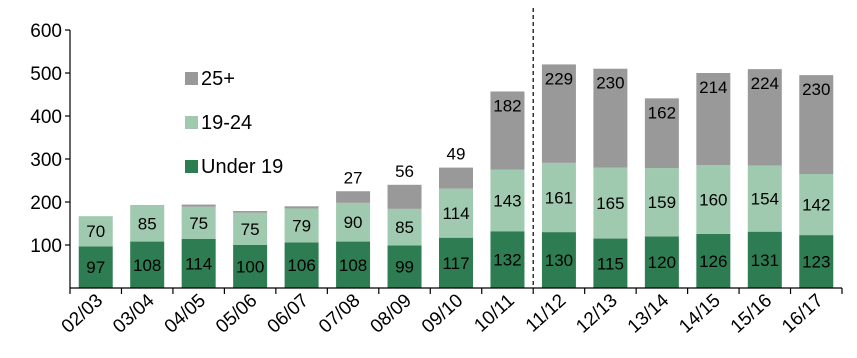 The image size is (857, 358). Describe the element at coordinates (559, 78) in the screenshot. I see `data-label: 229` at that location.